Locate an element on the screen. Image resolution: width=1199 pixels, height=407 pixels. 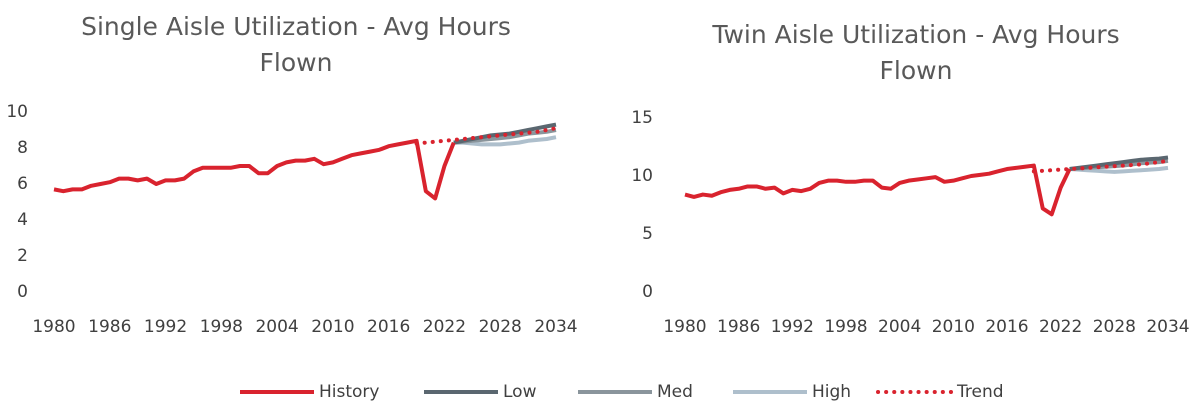
y-tick-label: 4 is located at coordinates (22, 220).